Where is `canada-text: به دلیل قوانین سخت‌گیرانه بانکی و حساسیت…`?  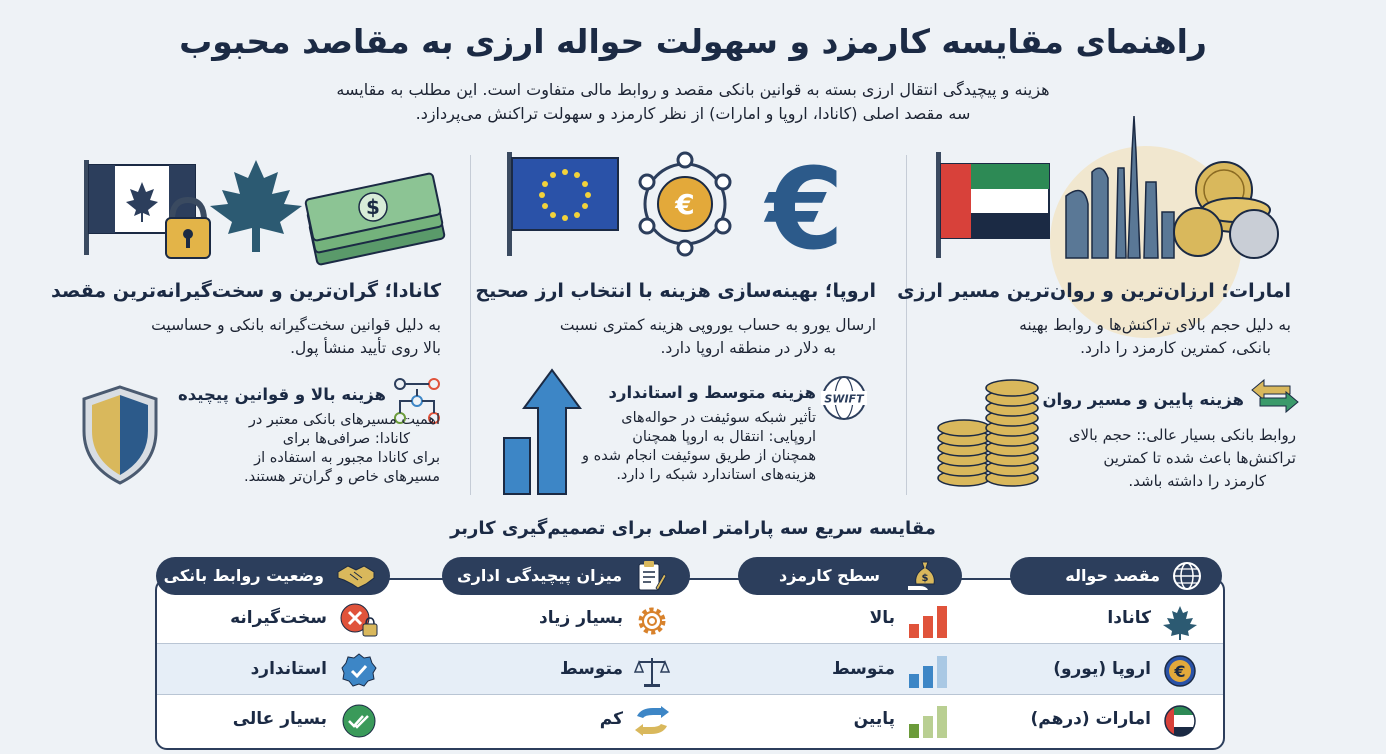
canada-text: به دلیل قوانین سخت‌گیرانه بانکی و حساسیت… is located at coordinates (251, 337).